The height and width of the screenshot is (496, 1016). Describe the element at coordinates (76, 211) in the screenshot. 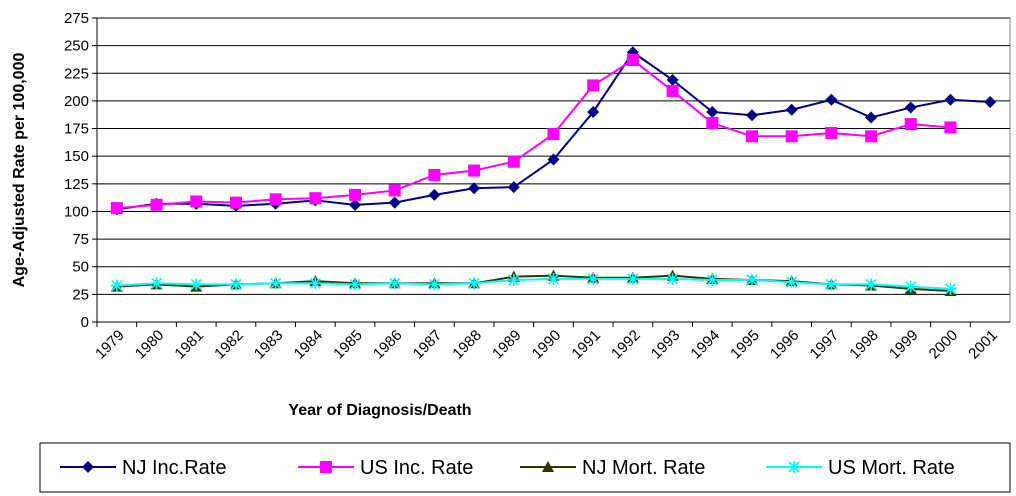

I see `y-tick-label: 100` at that location.